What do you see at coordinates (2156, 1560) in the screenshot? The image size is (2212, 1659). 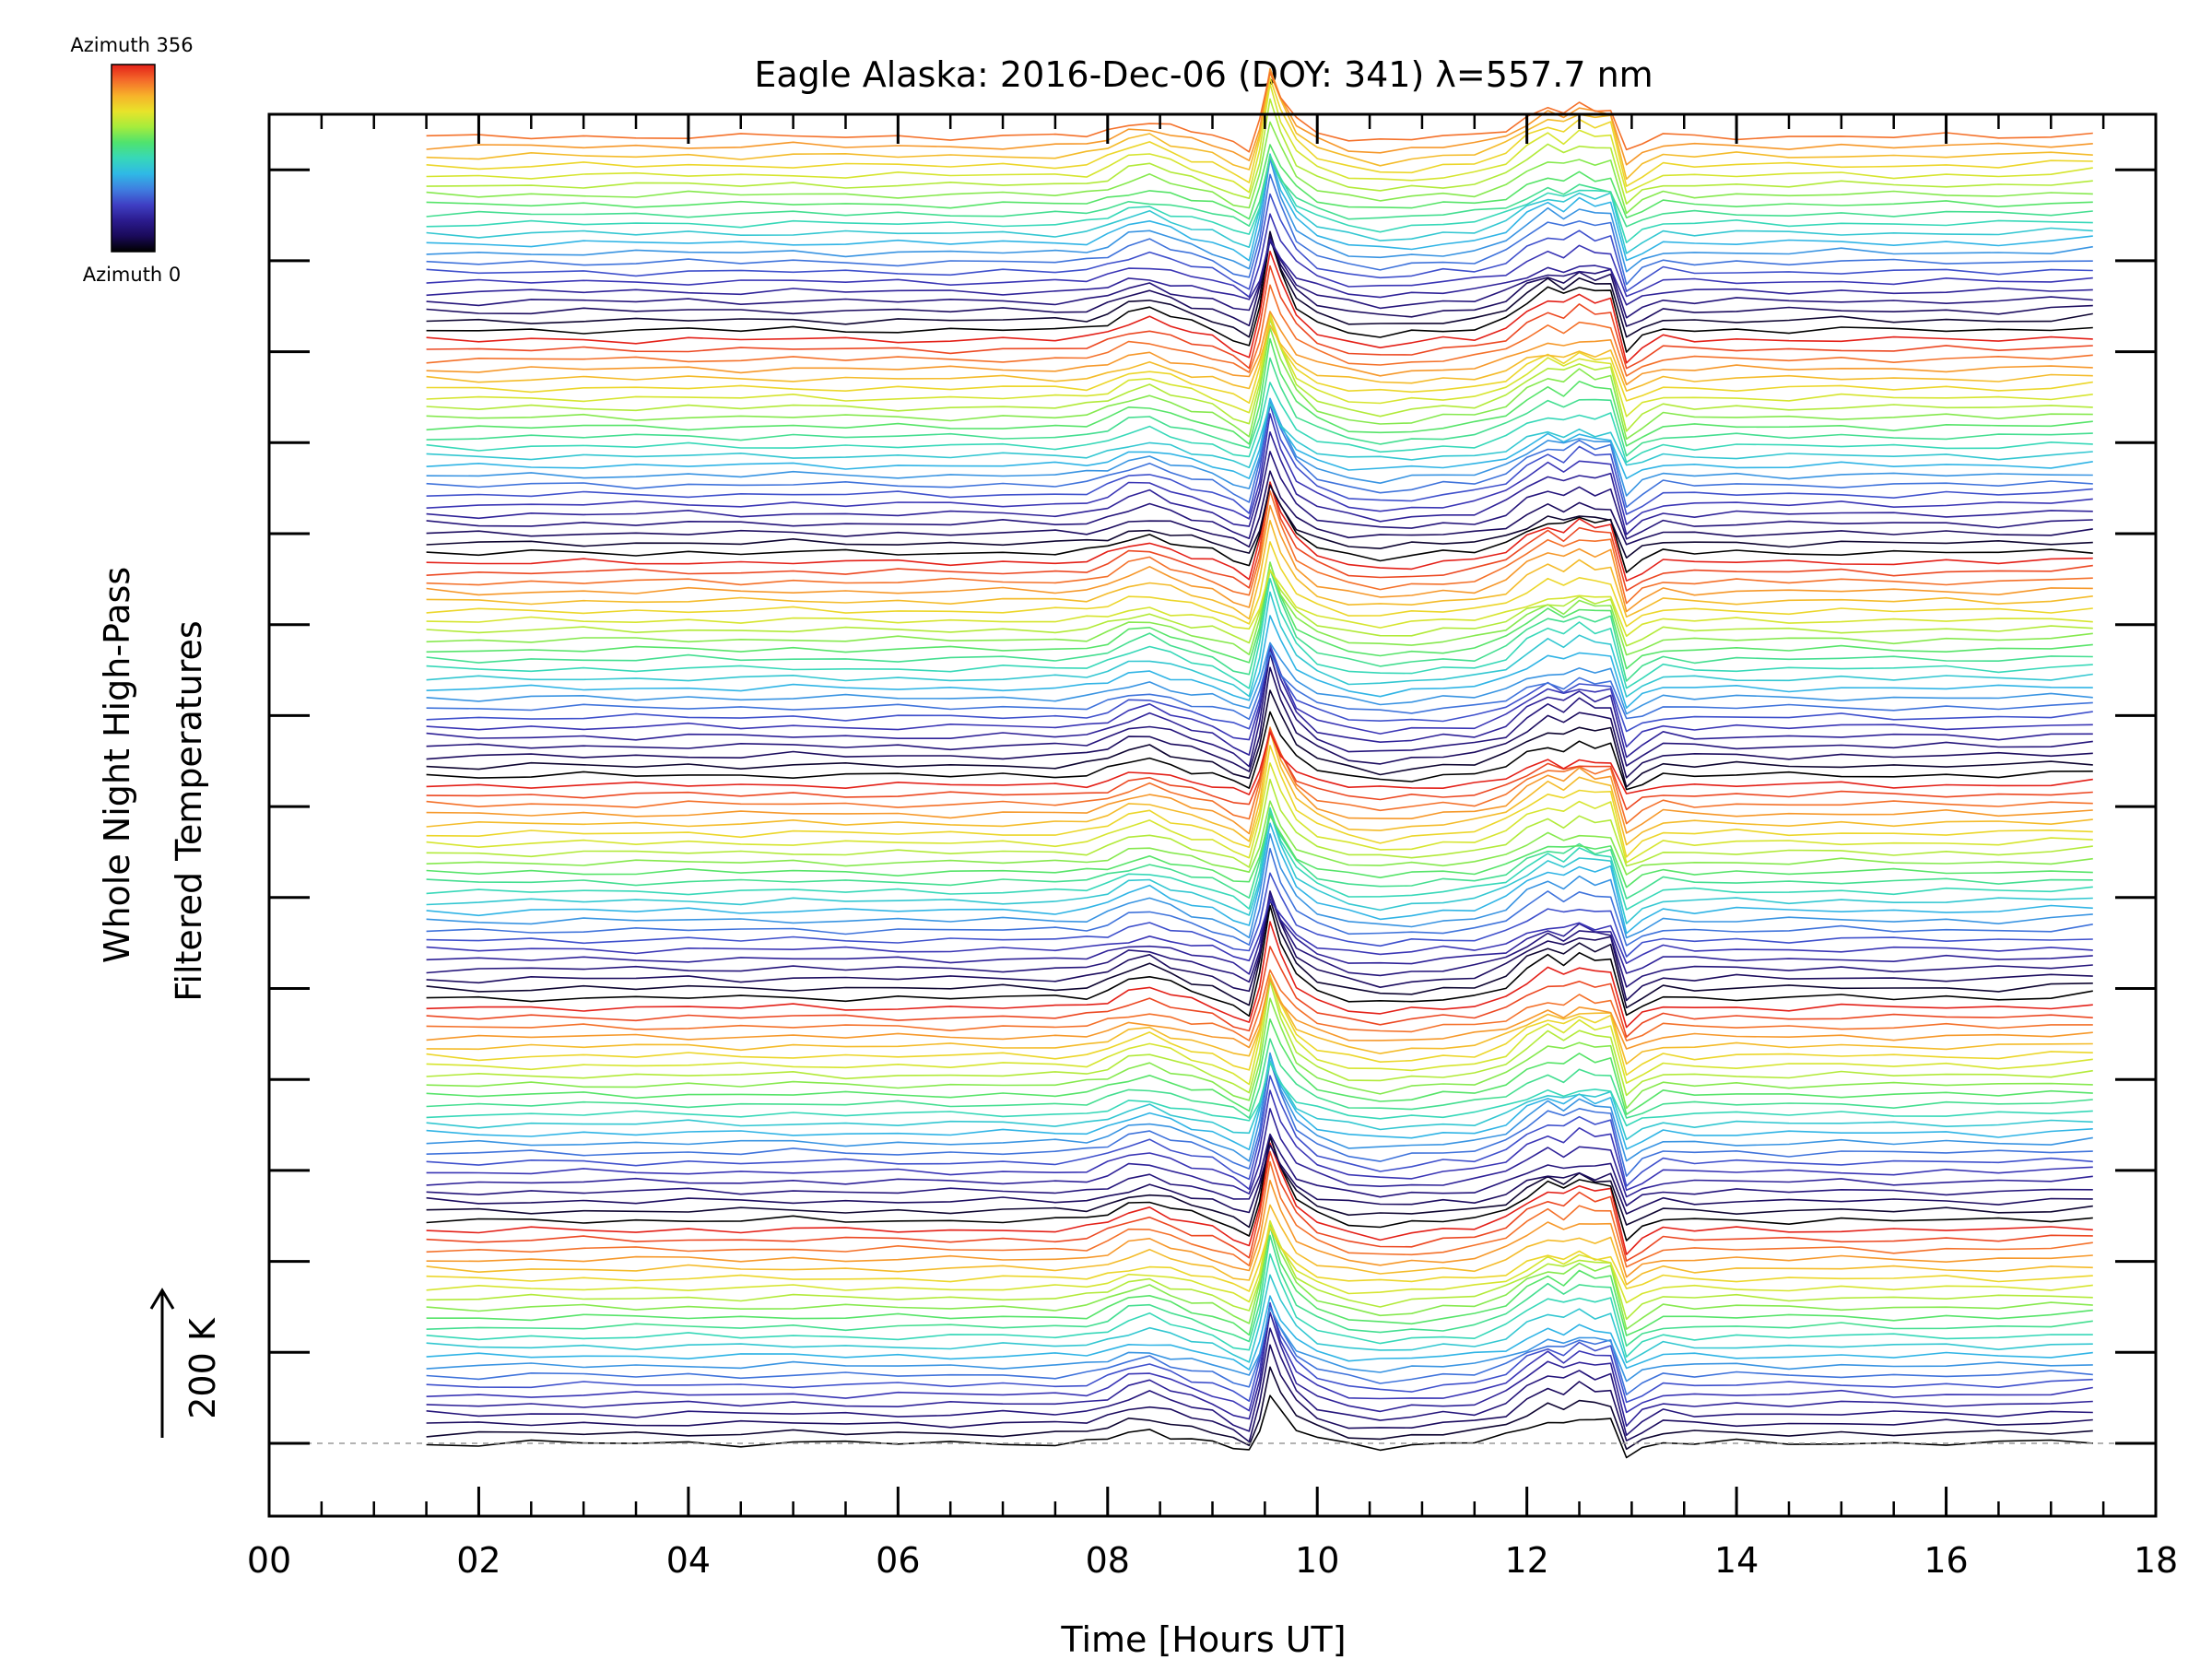 I see `x-tick-label: 18` at bounding box center [2156, 1560].